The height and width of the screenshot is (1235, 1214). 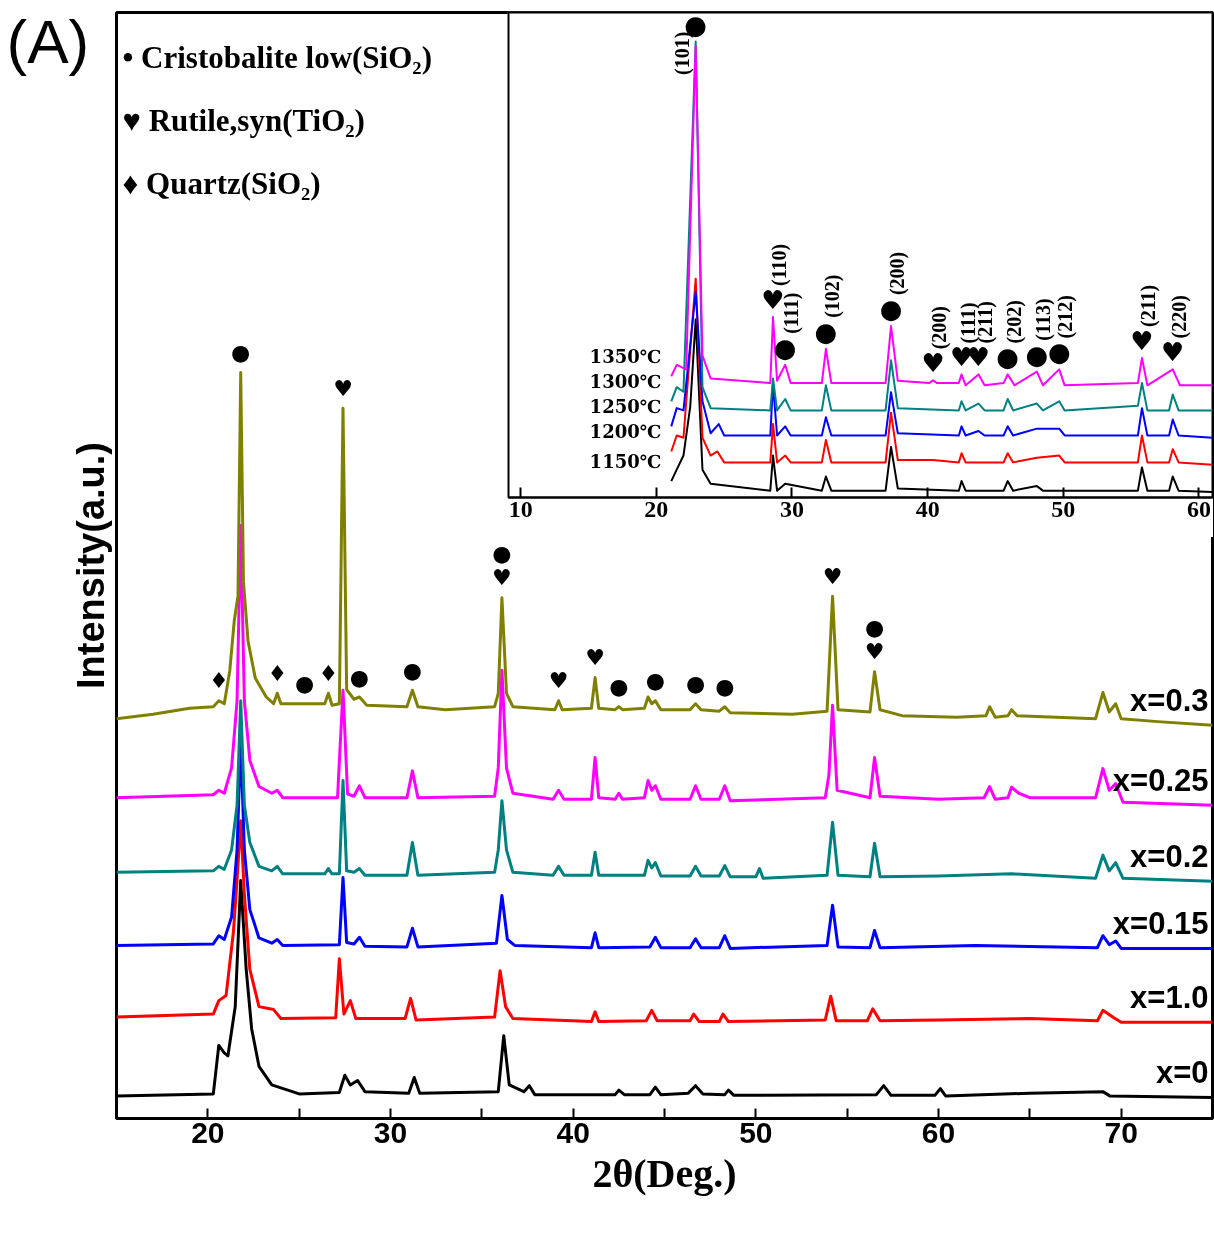 I want to click on text: ♥ Rutile,syn(TiO₂), so click(x=243, y=120).